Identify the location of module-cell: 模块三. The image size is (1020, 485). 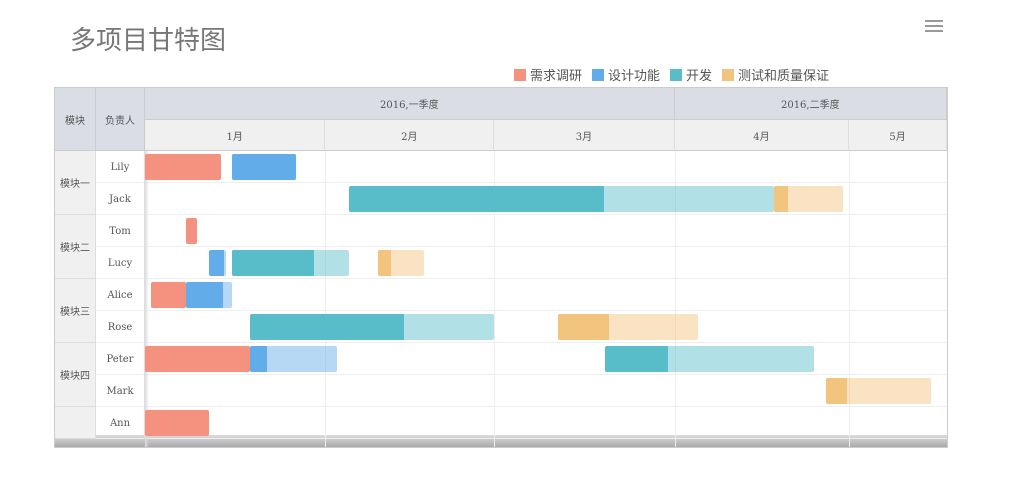
(75, 311).